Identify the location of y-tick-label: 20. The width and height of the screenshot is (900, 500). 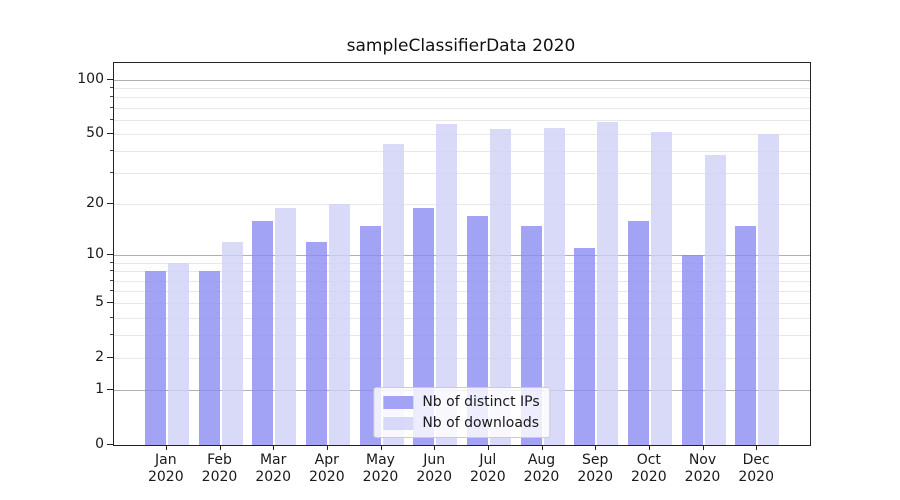
(95, 203).